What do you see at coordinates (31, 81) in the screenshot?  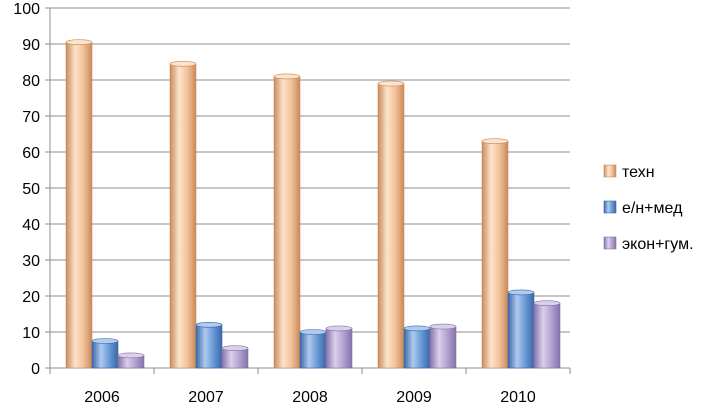 I see `y-tick-label: 80` at bounding box center [31, 81].